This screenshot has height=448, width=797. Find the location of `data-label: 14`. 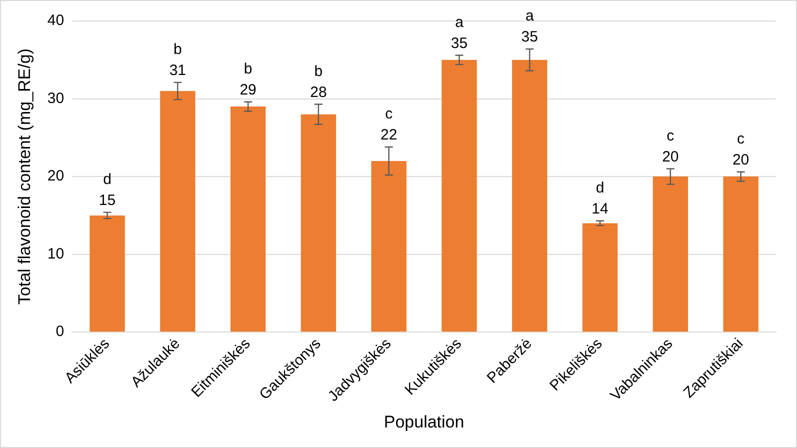

data-label: 14 is located at coordinates (600, 209).